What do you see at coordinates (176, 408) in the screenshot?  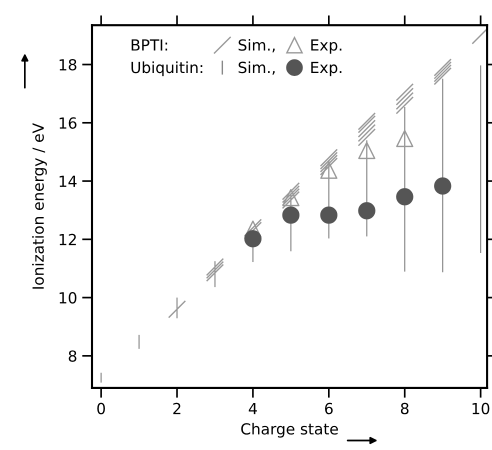 I see `x-tick-label: 2` at bounding box center [176, 408].